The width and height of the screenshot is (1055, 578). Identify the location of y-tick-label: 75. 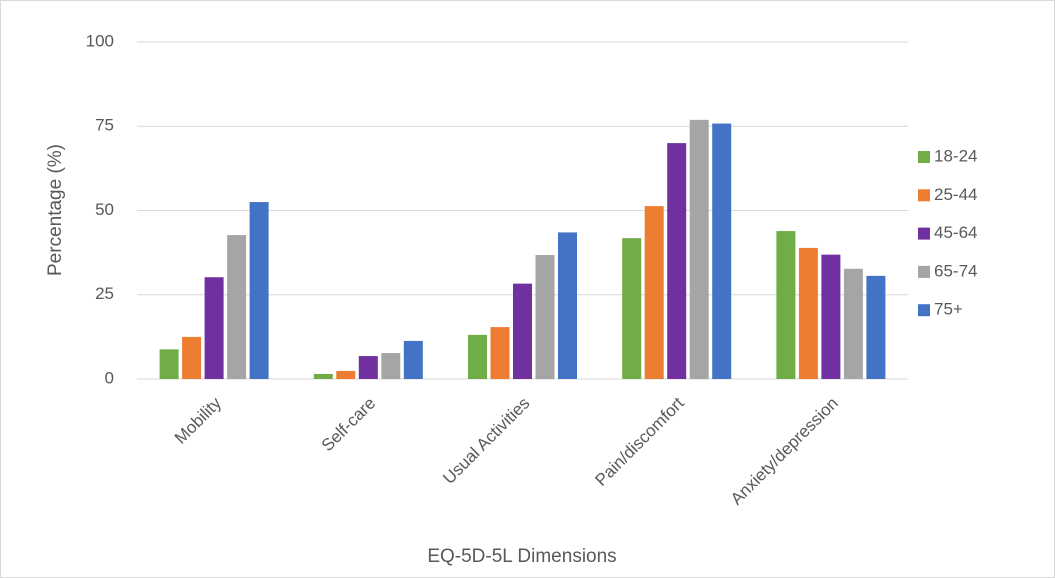
(104, 125).